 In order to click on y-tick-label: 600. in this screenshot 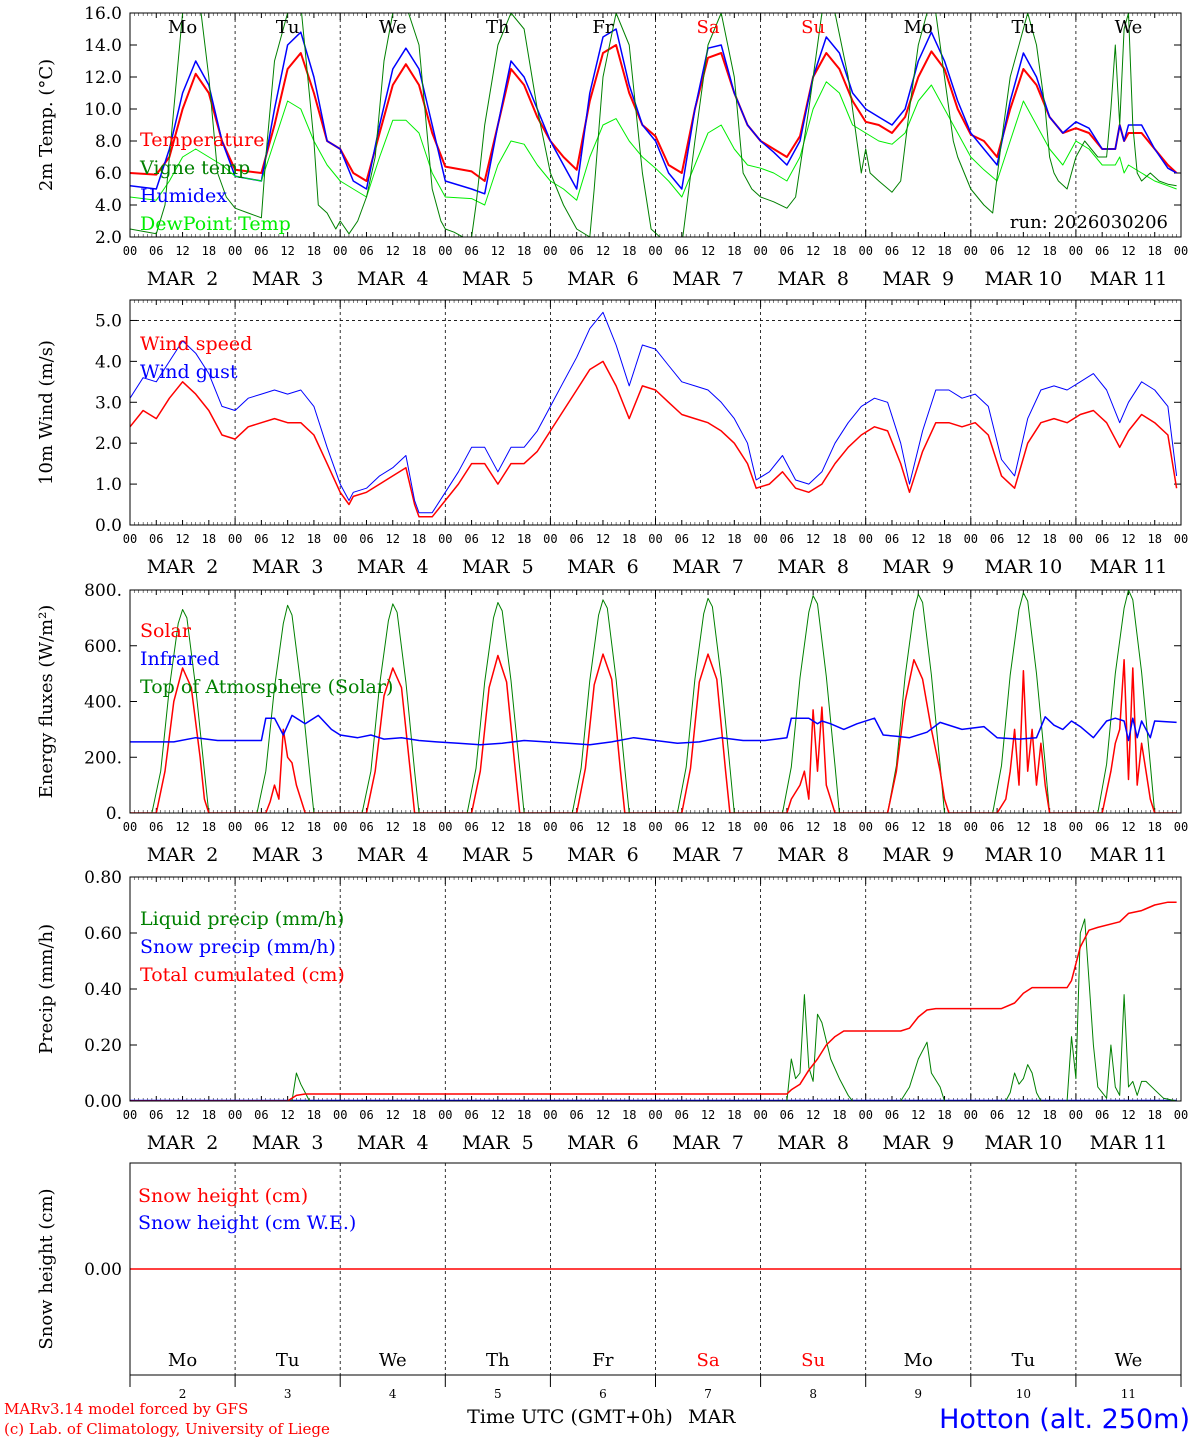, I will do `click(103, 647)`.